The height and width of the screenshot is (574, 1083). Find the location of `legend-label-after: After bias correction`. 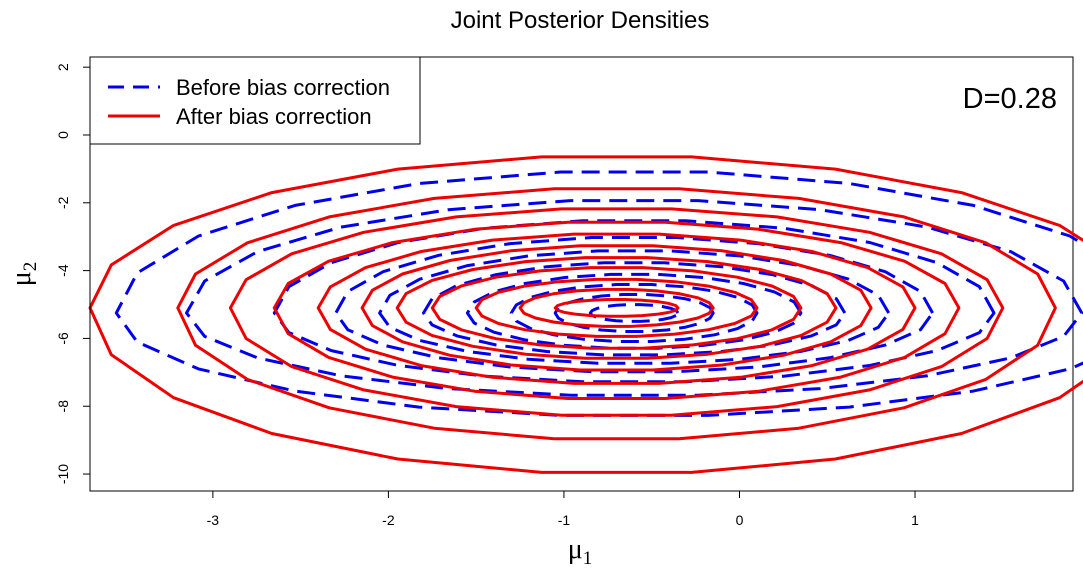

legend-label-after: After bias correction is located at coordinates (274, 116).